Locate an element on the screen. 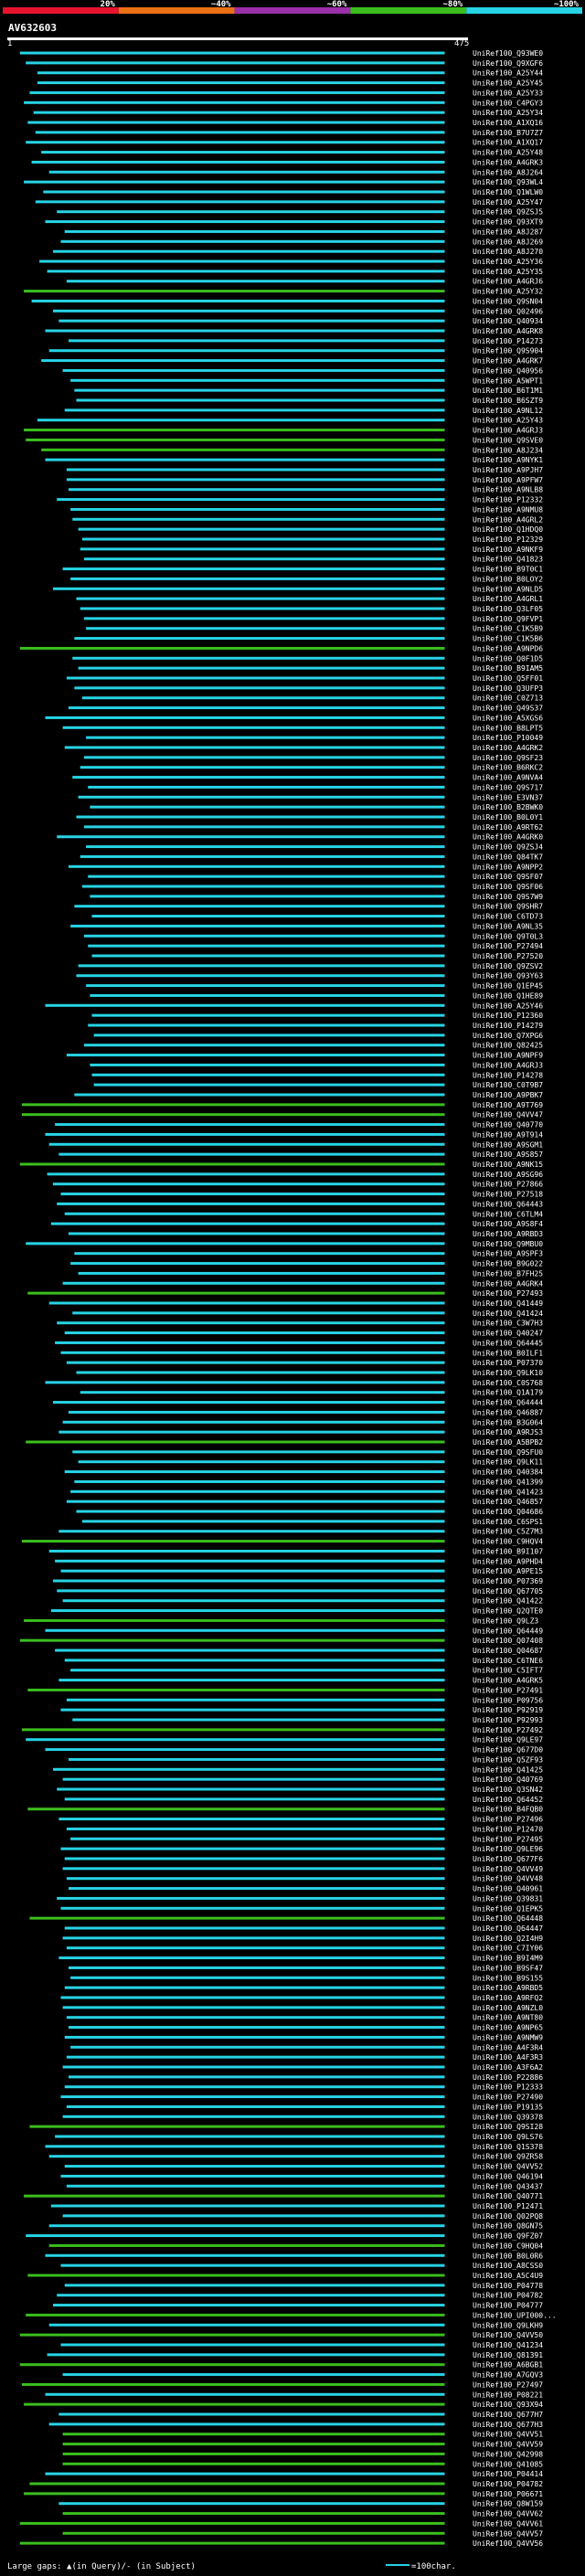 The height and width of the screenshot is (2576, 585). hit-label: UniRef100_A9NL35 is located at coordinates (508, 926).